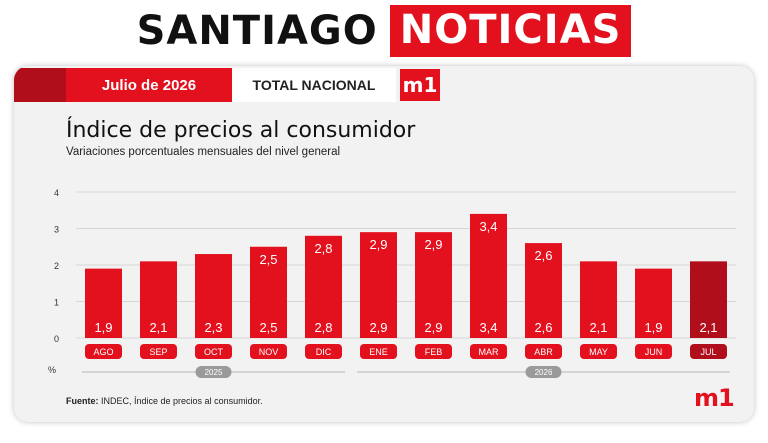 The width and height of the screenshot is (768, 443). What do you see at coordinates (510, 31) in the screenshot?
I see `site-name-red: NOTICIAS` at bounding box center [510, 31].